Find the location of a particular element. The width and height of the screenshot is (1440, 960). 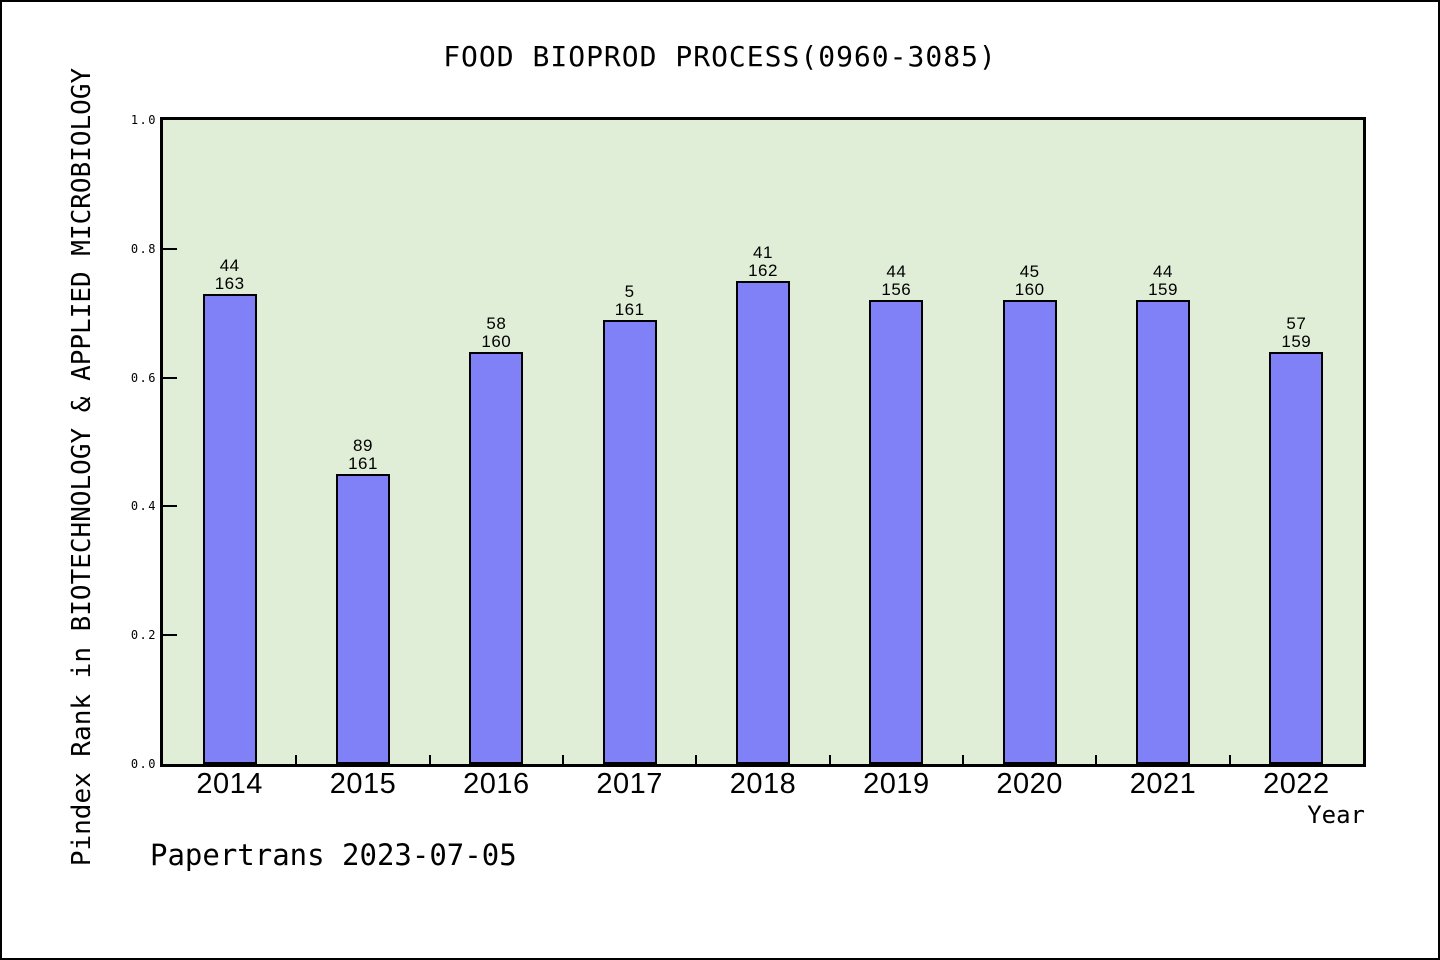

bar-value-label: 44 163 is located at coordinates (230, 275).